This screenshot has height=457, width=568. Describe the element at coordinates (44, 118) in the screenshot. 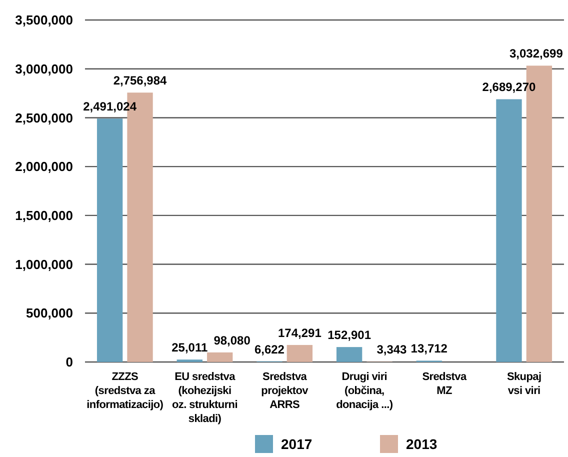

I see `y-tick-label: 2,500,000` at that location.